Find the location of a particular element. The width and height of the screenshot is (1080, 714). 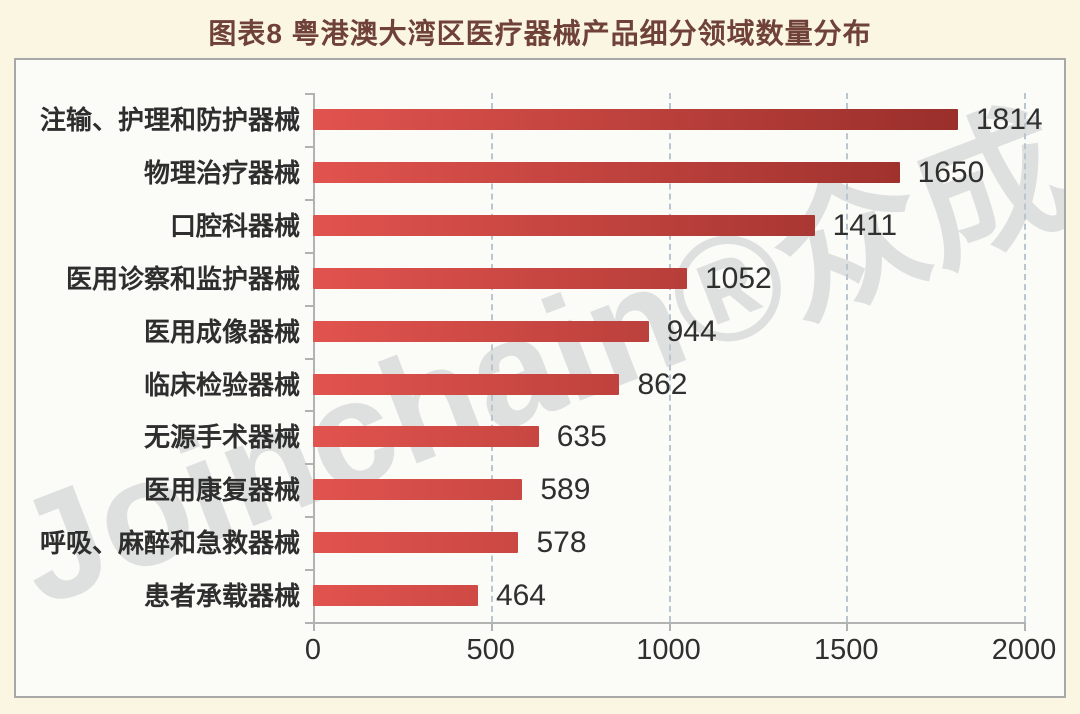

category-label: 医用诊察和监护器械 is located at coordinates (182, 278).